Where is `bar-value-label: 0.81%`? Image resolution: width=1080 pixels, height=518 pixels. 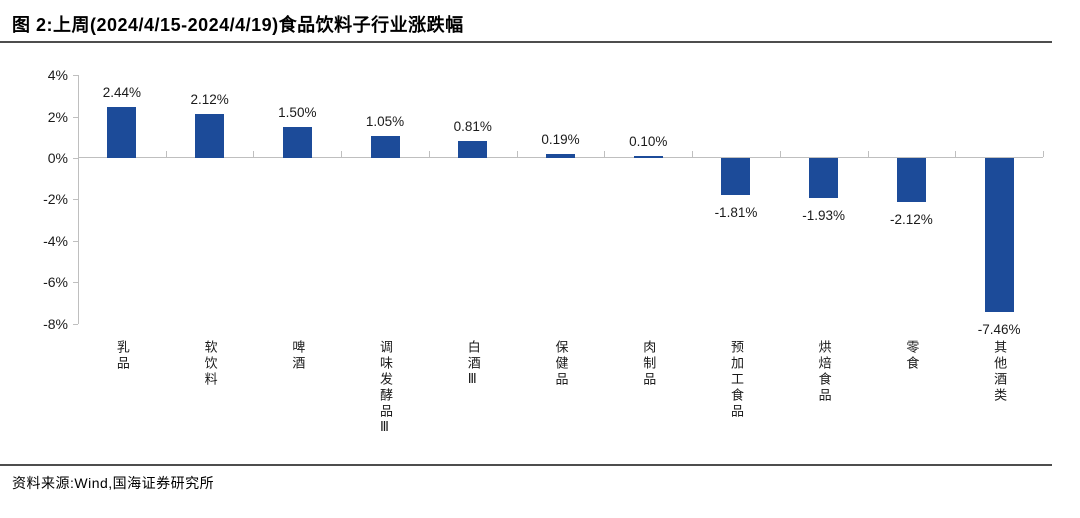
bar-value-label: 0.81% is located at coordinates (472, 127).